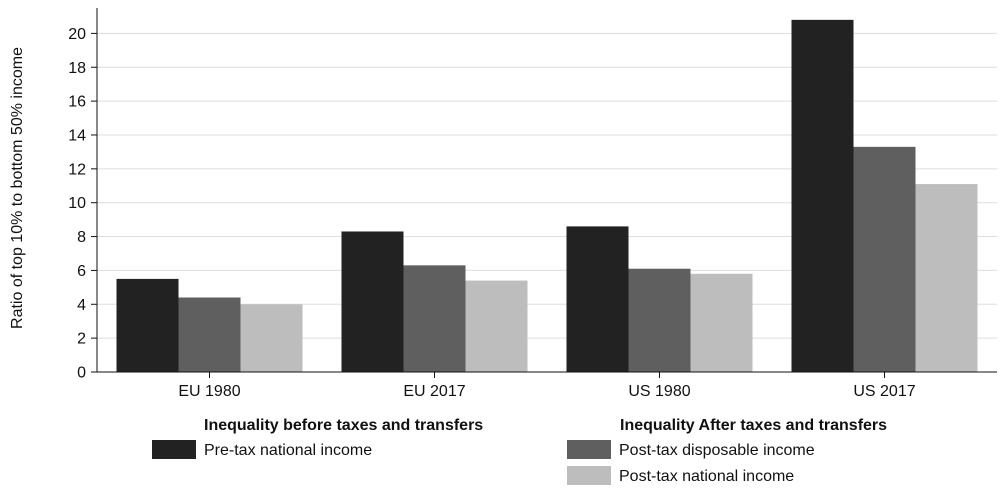  Describe the element at coordinates (659, 391) in the screenshot. I see `x-tick-label: US 1980` at that location.